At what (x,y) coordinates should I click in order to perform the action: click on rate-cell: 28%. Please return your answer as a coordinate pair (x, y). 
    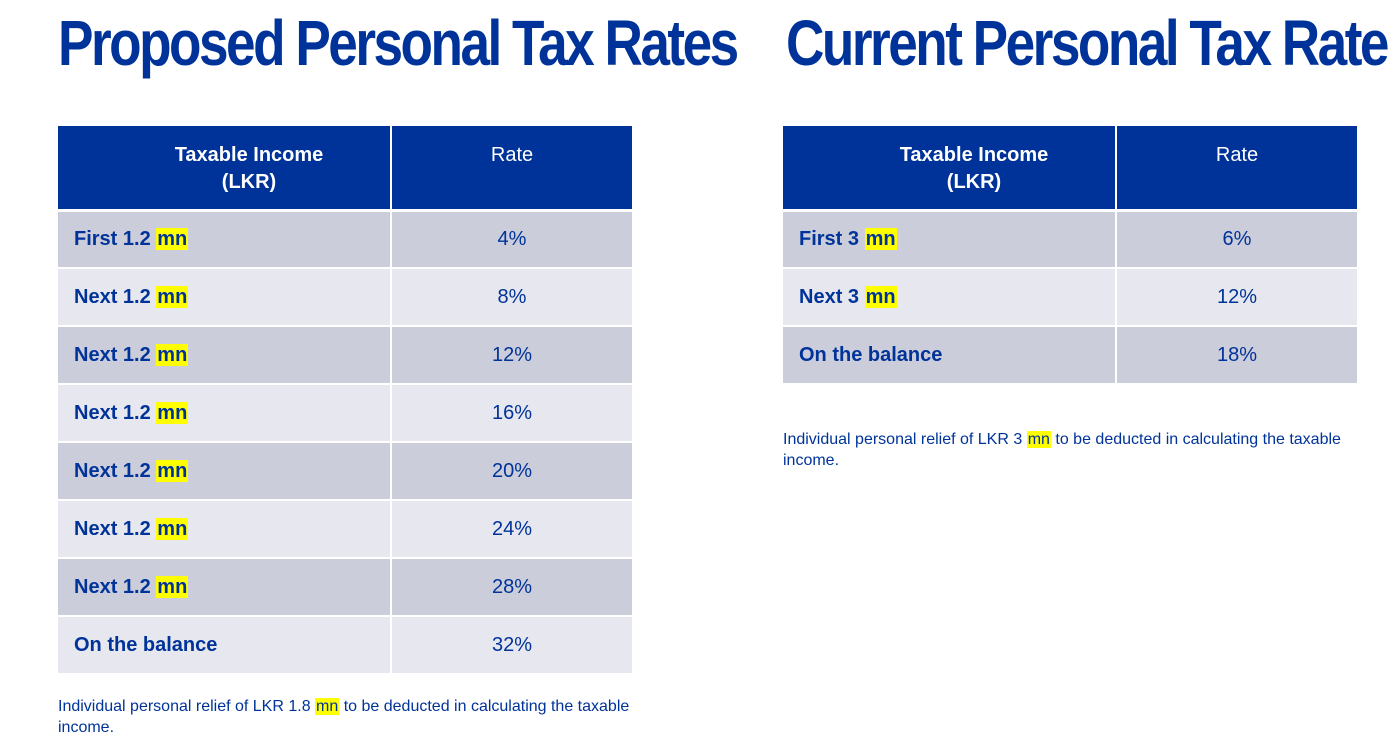
    Looking at the image, I should click on (511, 587).